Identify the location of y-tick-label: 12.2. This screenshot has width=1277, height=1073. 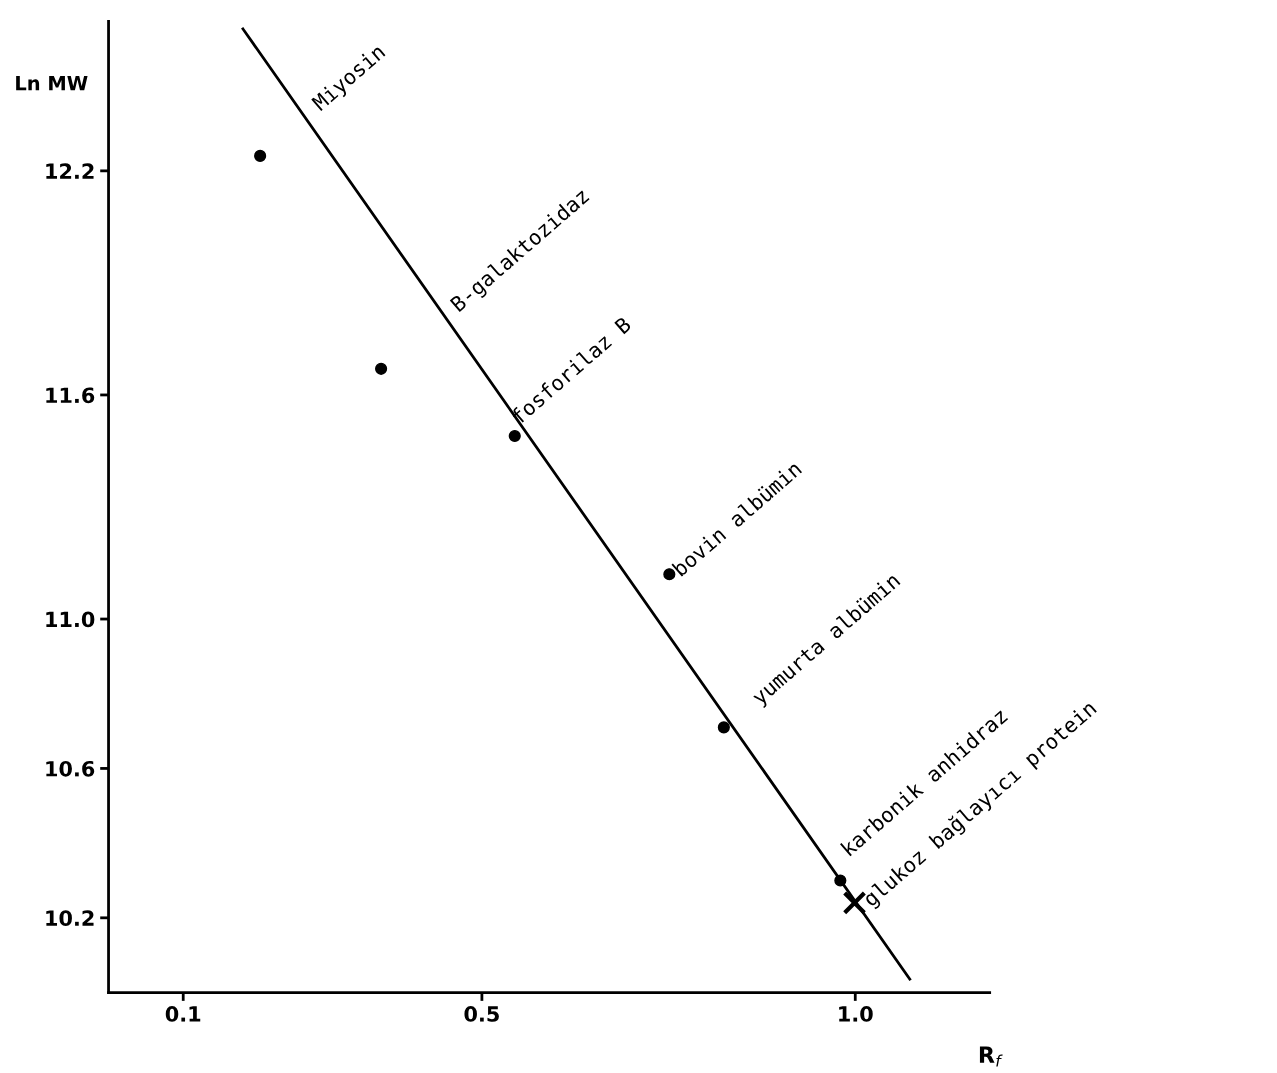
(70, 171).